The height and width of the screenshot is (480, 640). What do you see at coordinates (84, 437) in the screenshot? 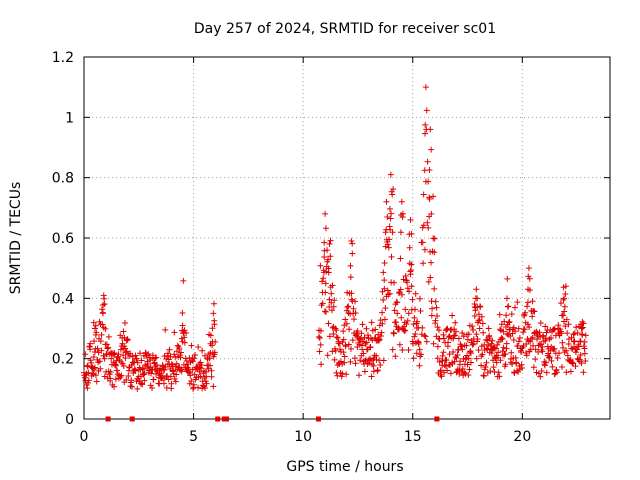
I see `x-tick-label: 0` at bounding box center [84, 437].